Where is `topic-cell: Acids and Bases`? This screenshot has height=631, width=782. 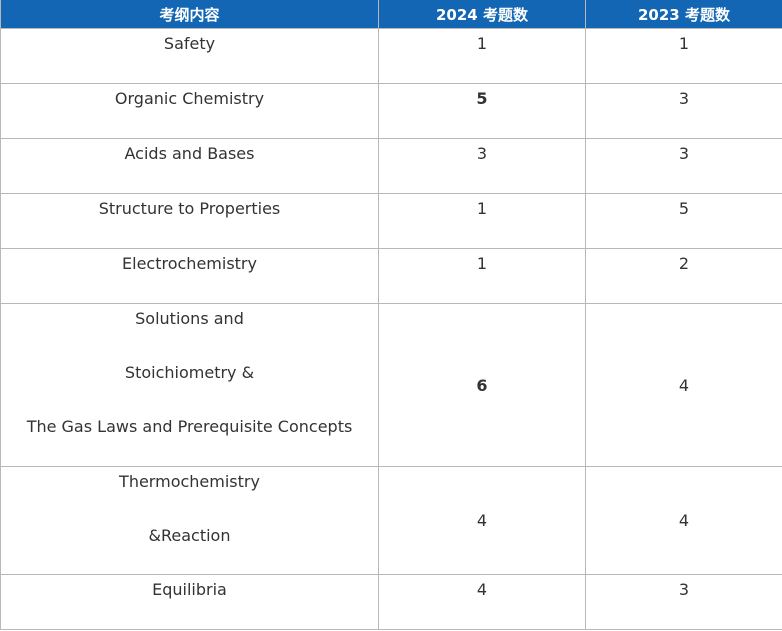
topic-cell: Acids and Bases is located at coordinates (189, 166).